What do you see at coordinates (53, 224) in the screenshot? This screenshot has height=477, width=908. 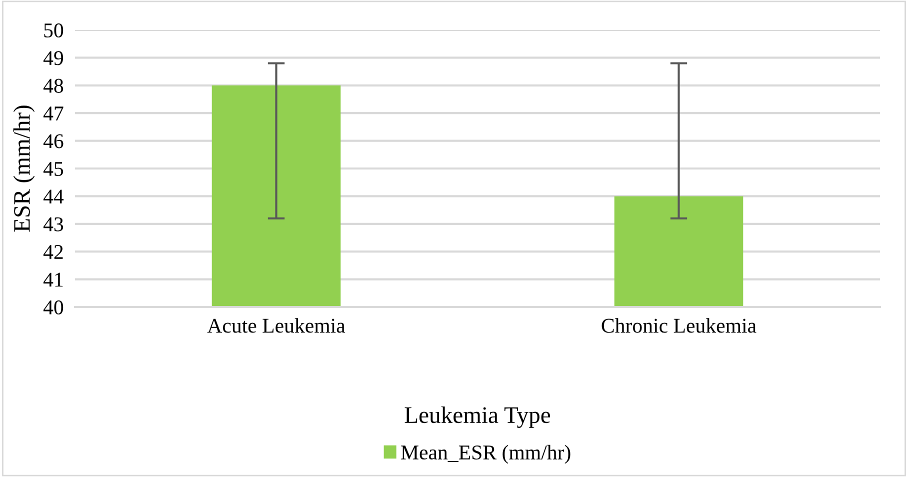 I see `y-tick-label: 43` at bounding box center [53, 224].